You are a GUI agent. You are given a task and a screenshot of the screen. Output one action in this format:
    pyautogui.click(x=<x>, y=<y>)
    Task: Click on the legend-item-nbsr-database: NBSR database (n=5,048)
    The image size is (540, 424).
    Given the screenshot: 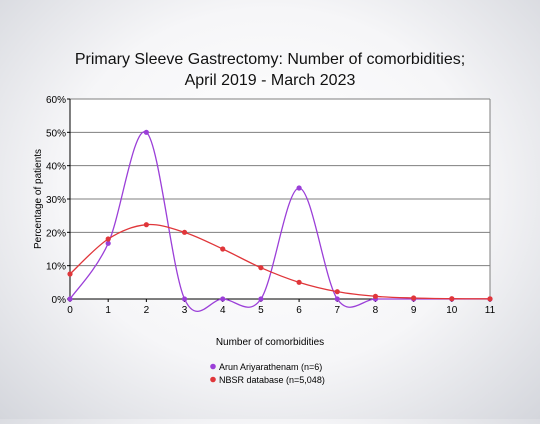 What is the action you would take?
    pyautogui.click(x=267, y=380)
    